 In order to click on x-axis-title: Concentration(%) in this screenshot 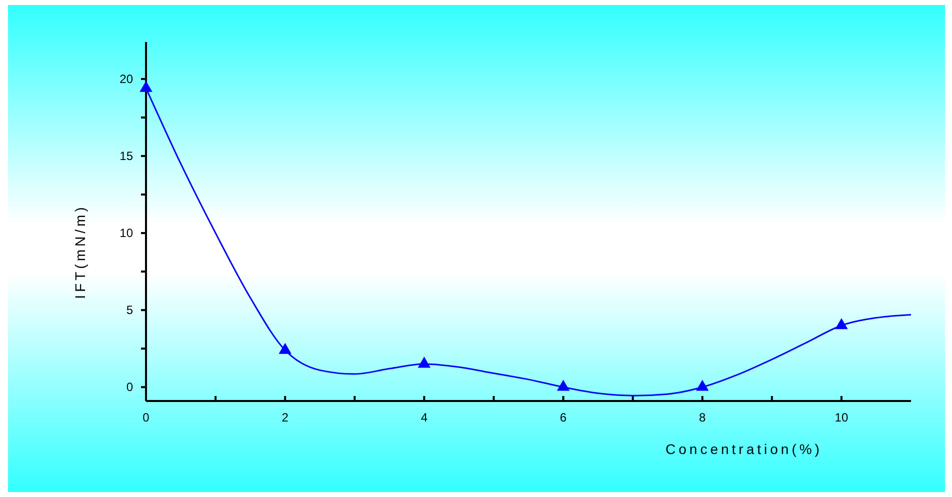, I will do `click(744, 449)`.